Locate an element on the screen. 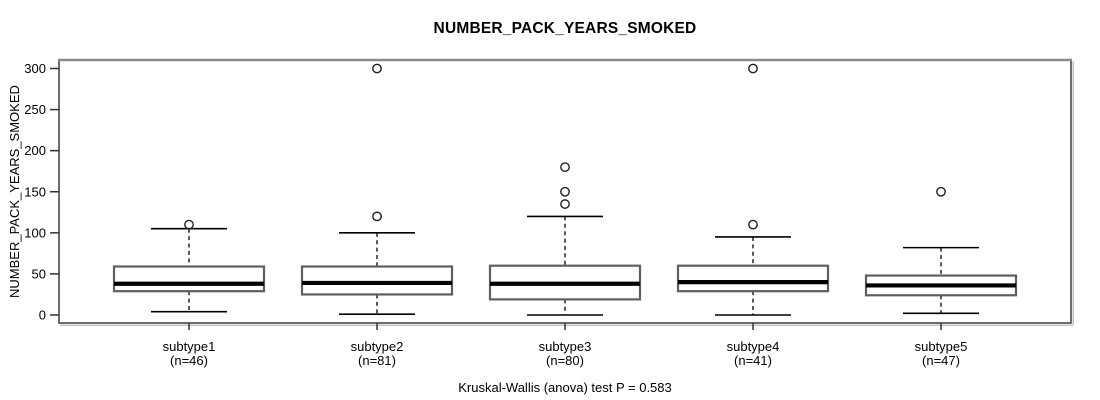 The width and height of the screenshot is (1100, 400). group-label: subtype1 is located at coordinates (189, 346).